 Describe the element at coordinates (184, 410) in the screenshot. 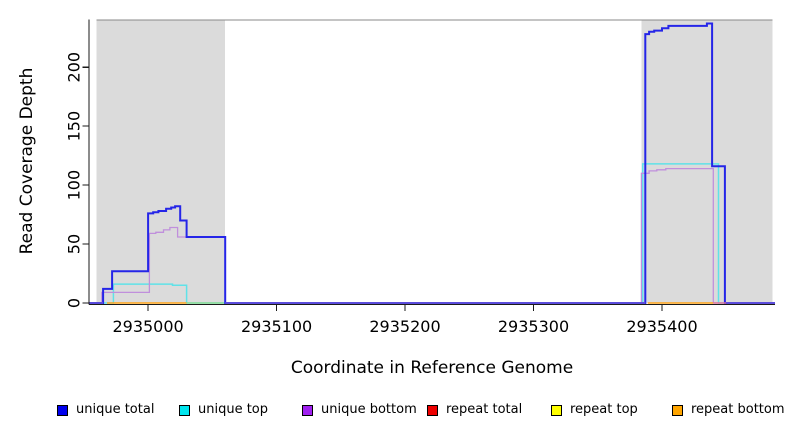

I see `legend-swatch-unique-top` at that location.